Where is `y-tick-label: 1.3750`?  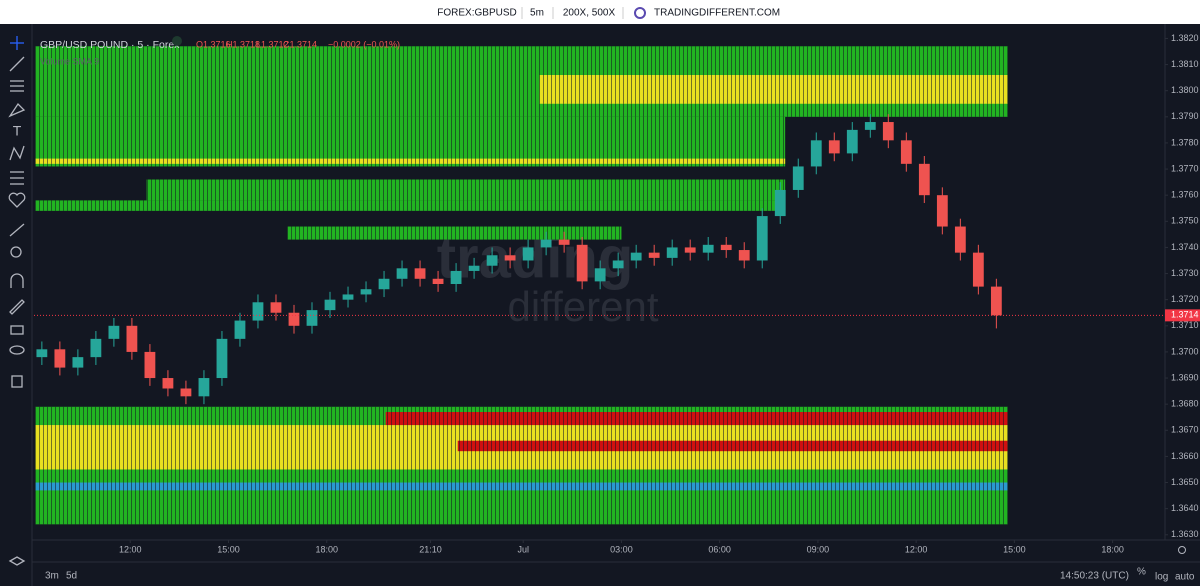 y-tick-label: 1.3750 is located at coordinates (1185, 221).